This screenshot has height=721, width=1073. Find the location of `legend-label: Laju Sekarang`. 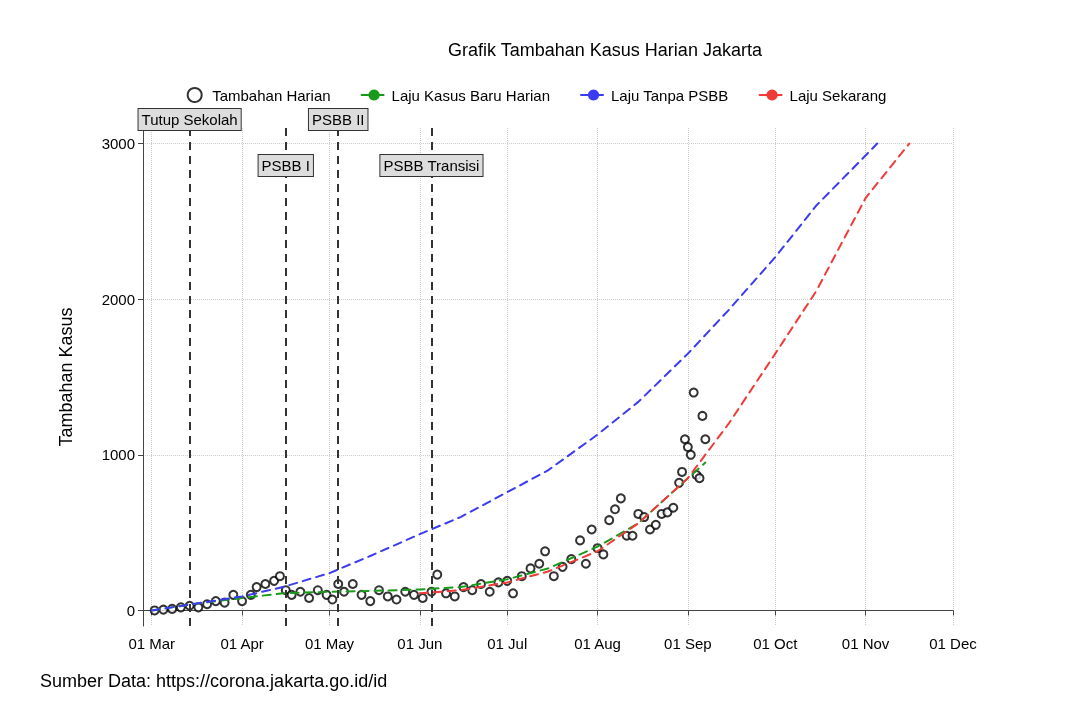

legend-label: Laju Sekarang is located at coordinates (838, 95).